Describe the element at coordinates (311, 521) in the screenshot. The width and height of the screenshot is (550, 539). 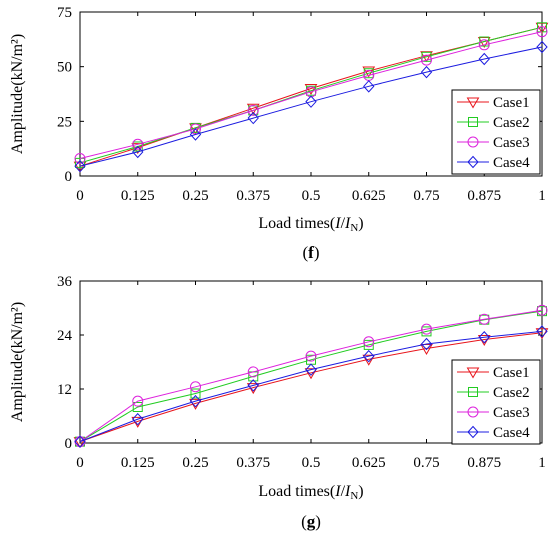
I see `panel-label: (g)` at that location.